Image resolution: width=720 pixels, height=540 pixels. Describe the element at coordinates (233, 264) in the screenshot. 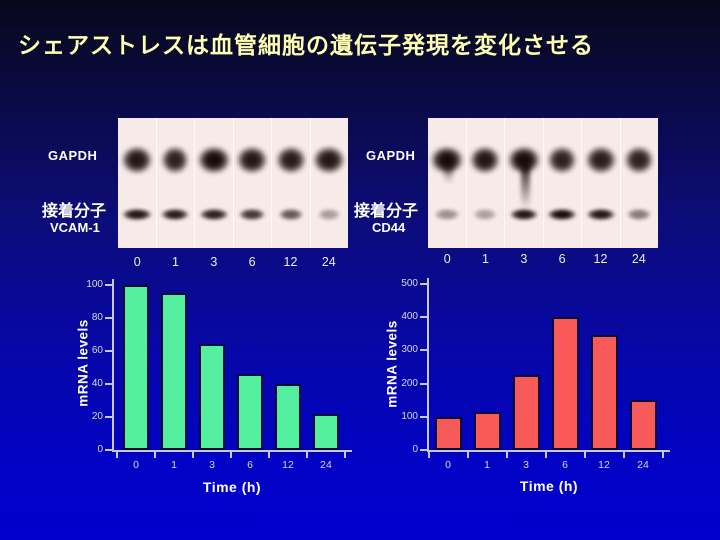

I see `lane-time-labels-left: 0 1 3 6 12 24` at that location.